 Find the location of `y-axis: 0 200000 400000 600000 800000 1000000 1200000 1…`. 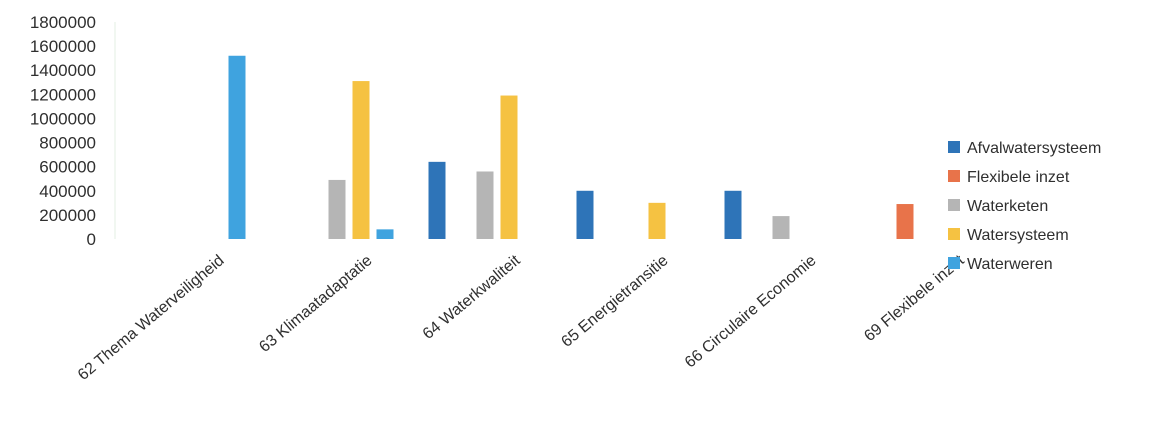

y-axis: 0 200000 400000 600000 800000 1000000 1200000 1… is located at coordinates (73, 131).